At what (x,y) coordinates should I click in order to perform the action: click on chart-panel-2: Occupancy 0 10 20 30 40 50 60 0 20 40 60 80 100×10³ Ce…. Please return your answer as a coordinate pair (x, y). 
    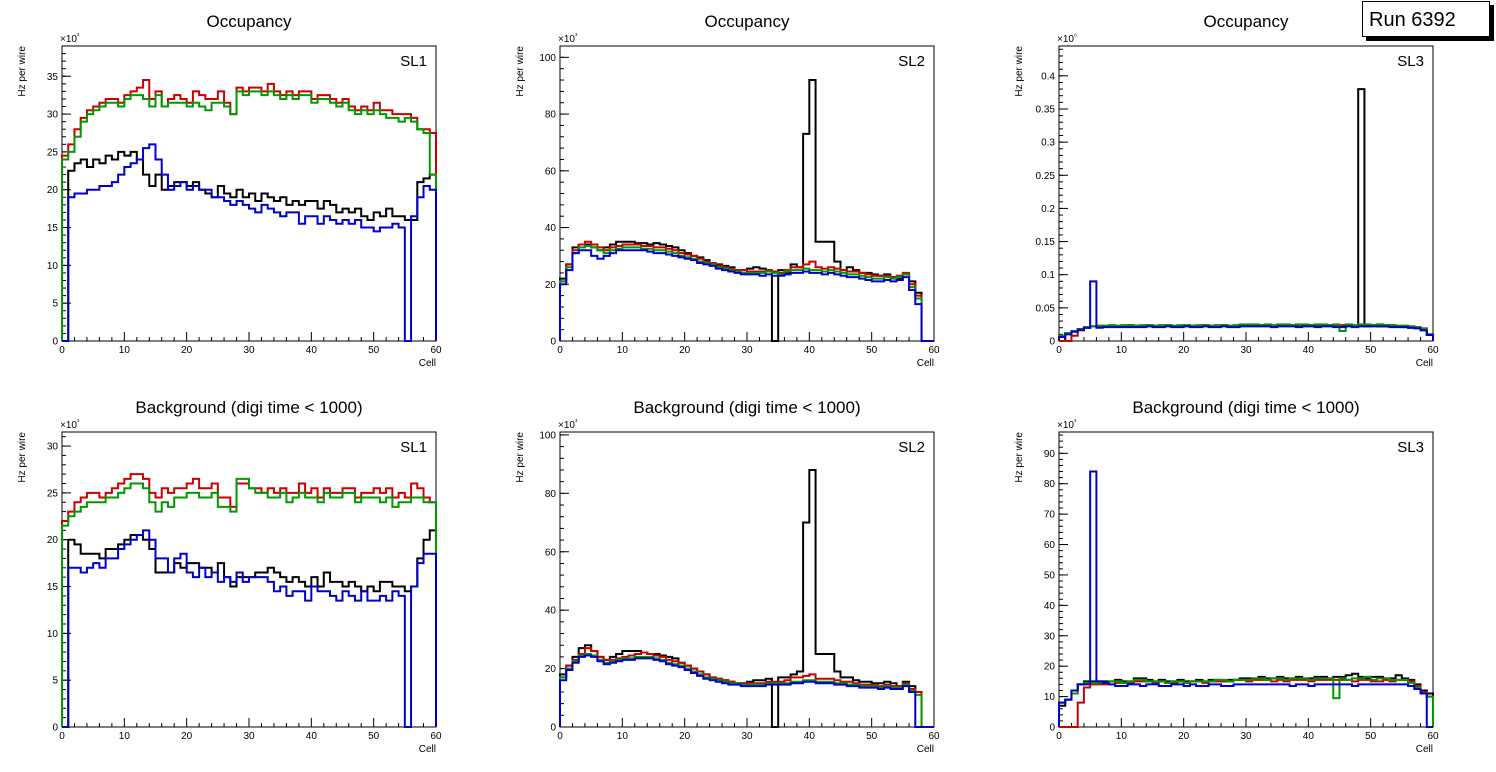
    Looking at the image, I should click on (727, 190).